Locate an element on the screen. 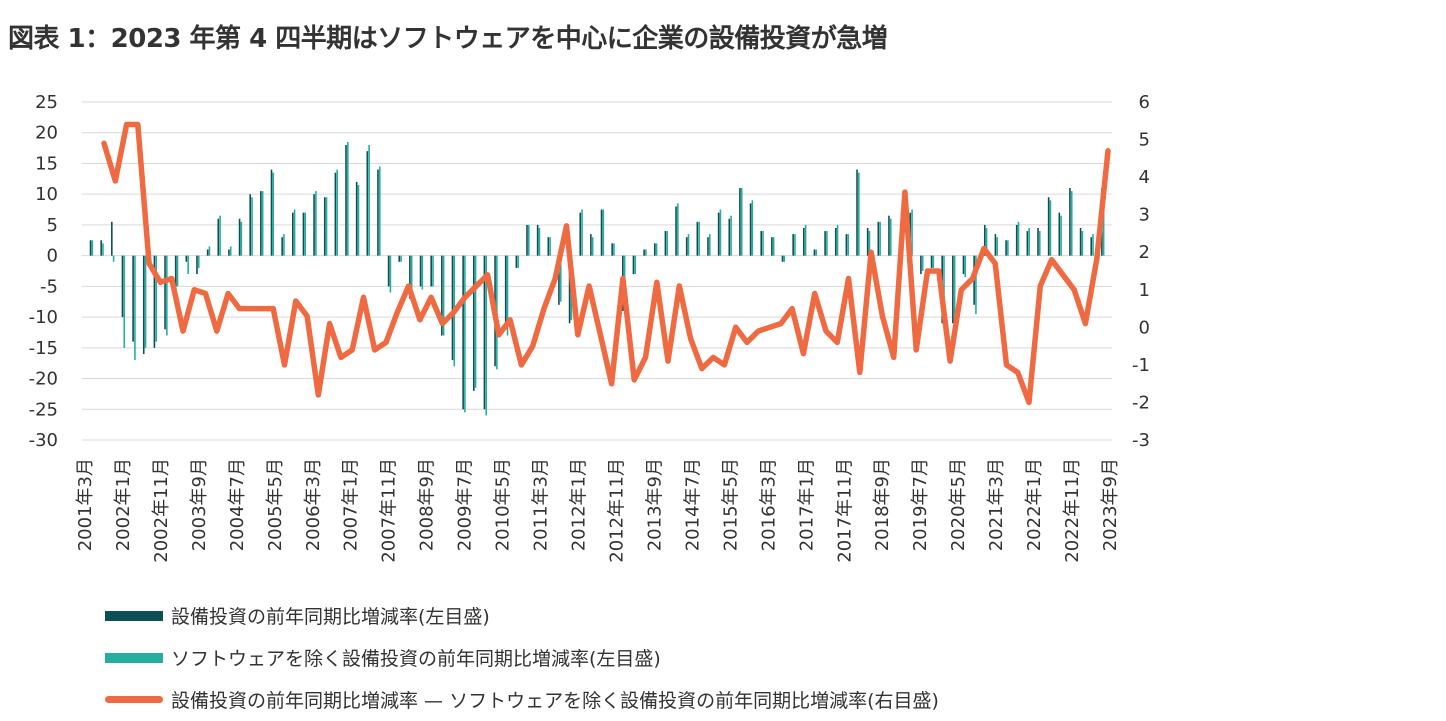 The height and width of the screenshot is (721, 1446). y-left-tick-label: -30 is located at coordinates (43, 440).